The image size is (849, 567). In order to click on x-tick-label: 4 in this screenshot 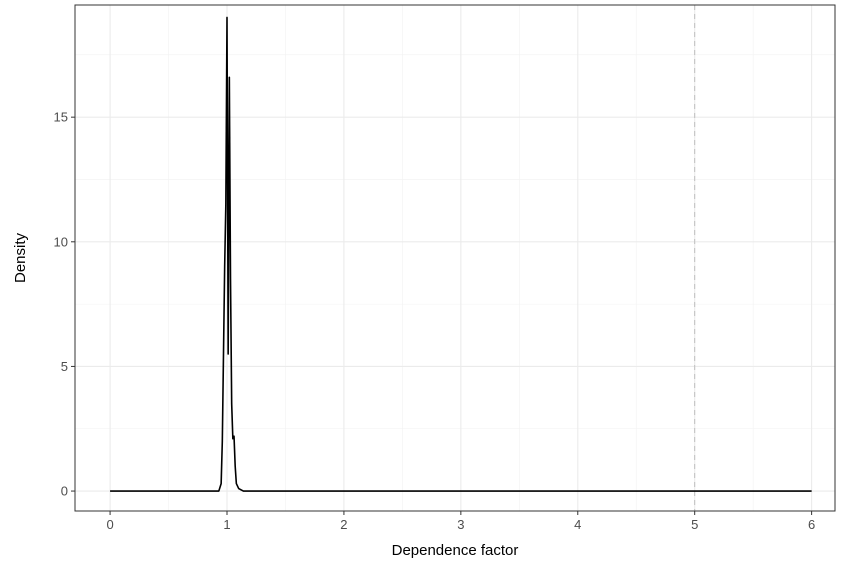, I will do `click(577, 524)`.